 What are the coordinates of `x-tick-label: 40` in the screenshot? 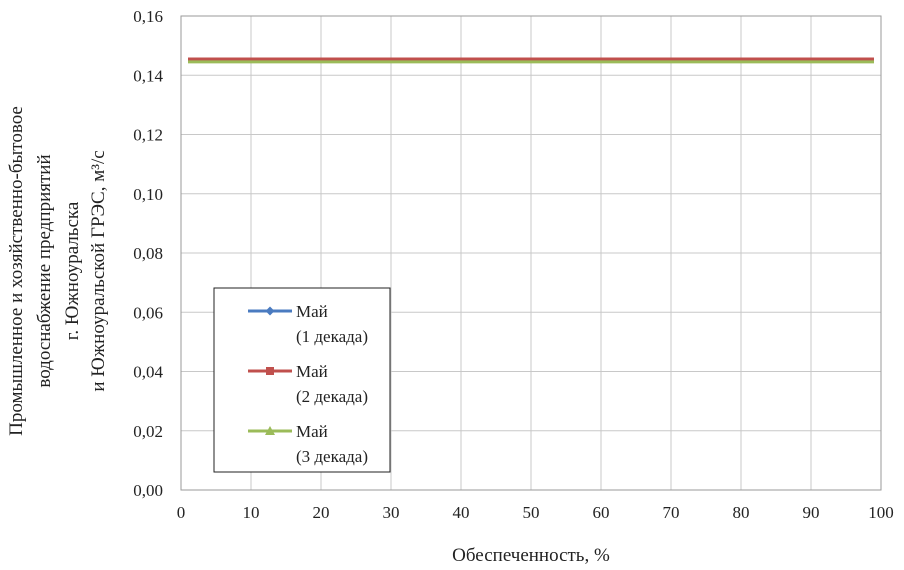 It's located at (461, 512).